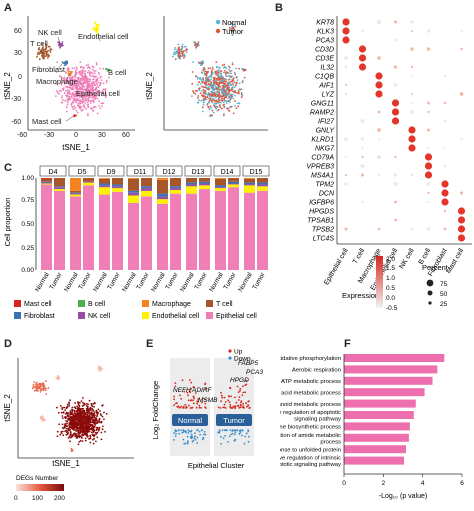 Image resolution: width=474 pixels, height=511 pixels. I want to click on panel-label-e: E, so click(150, 344).